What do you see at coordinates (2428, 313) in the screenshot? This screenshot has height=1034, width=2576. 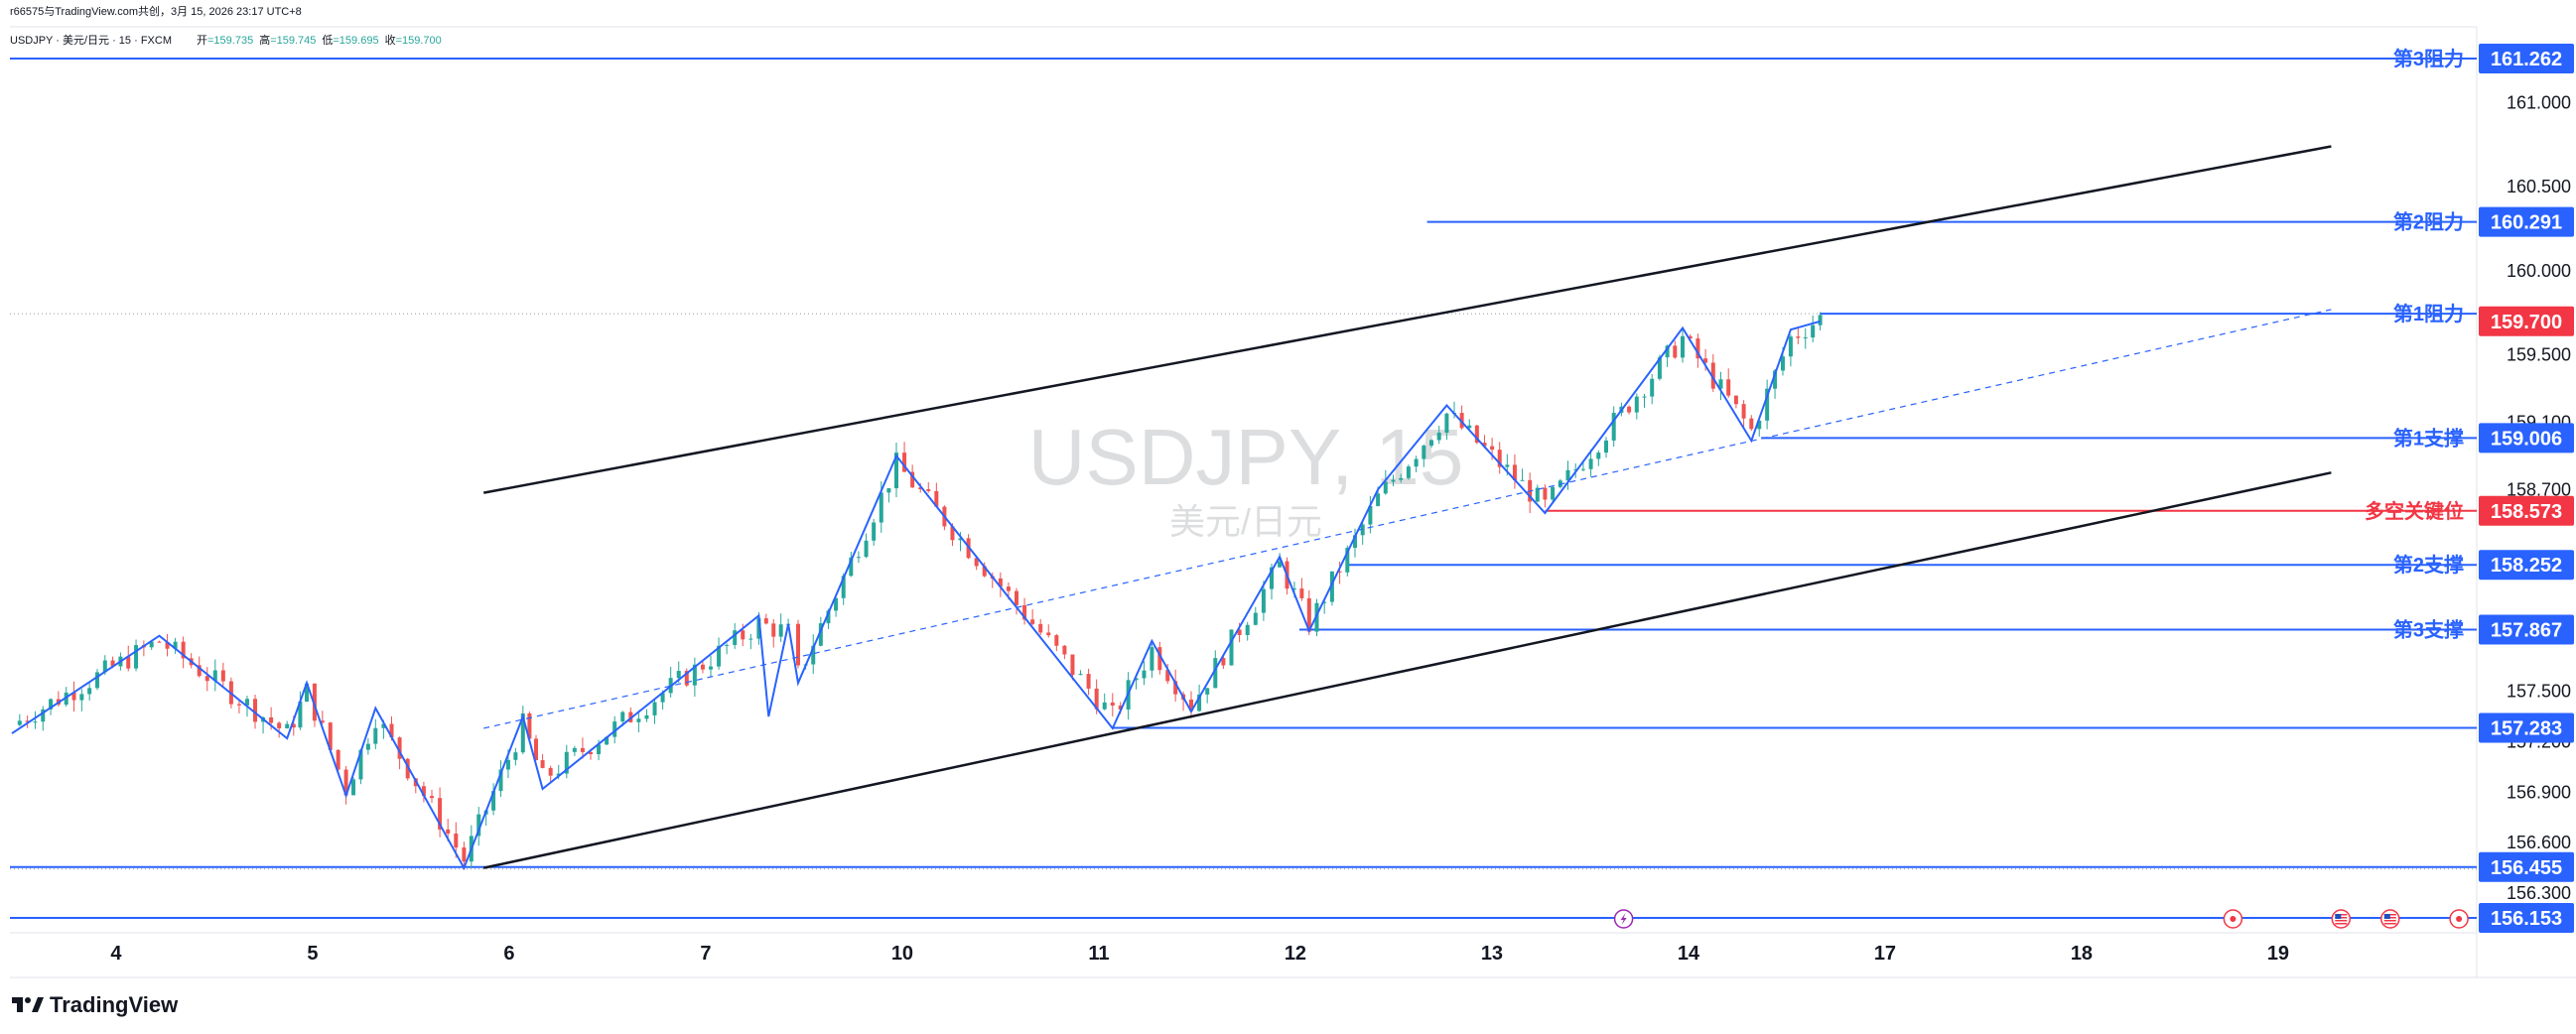 I see `level-label: 第1阻力` at bounding box center [2428, 313].